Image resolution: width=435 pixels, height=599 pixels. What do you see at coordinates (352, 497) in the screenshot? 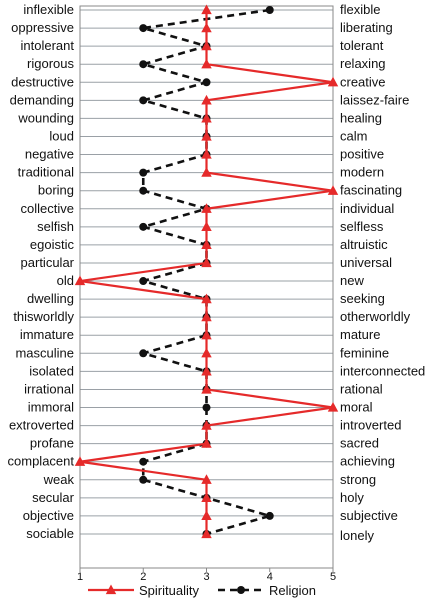
I see `right-pole-label: holy` at bounding box center [352, 497].